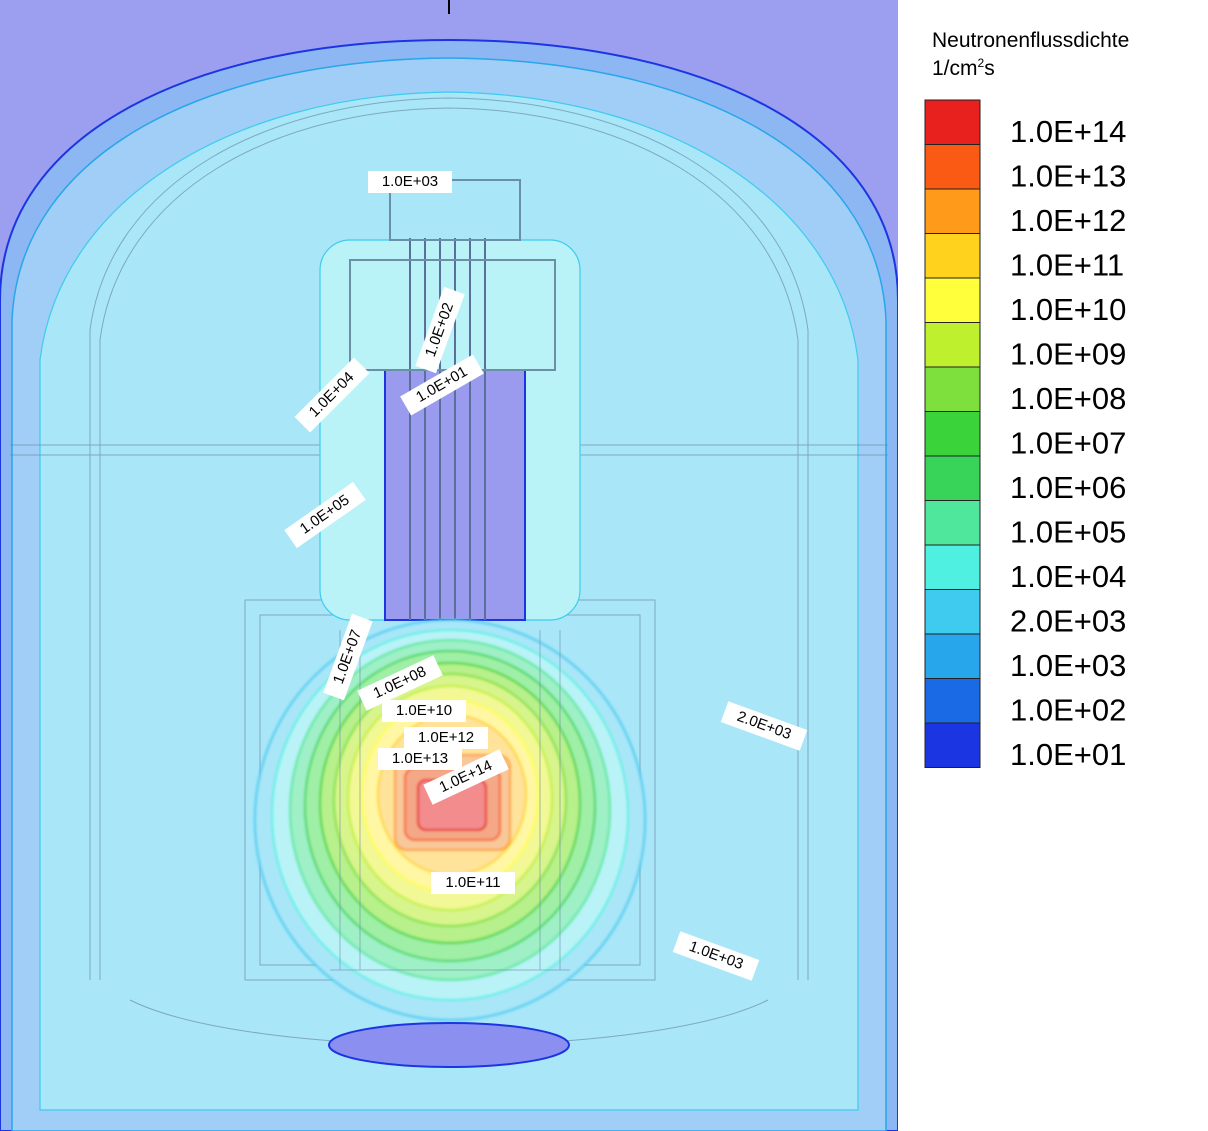  I want to click on legend-label: 1.0E+06, so click(1068, 487).